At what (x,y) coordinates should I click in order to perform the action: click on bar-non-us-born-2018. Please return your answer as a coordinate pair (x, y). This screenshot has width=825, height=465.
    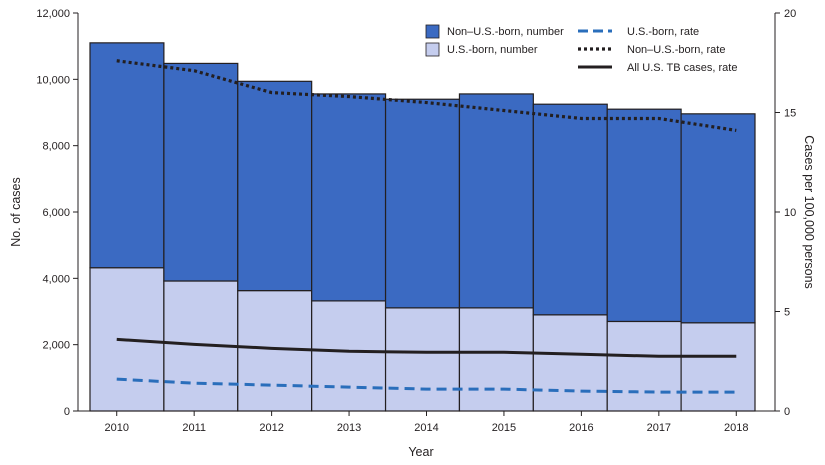
    Looking at the image, I should click on (718, 218).